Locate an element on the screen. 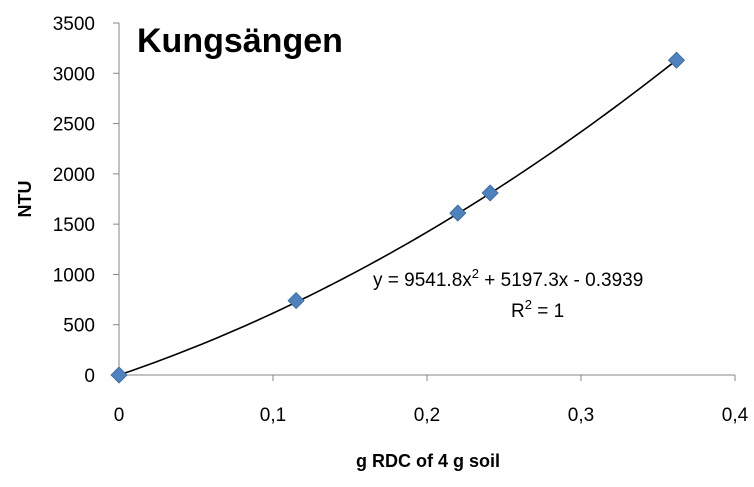 The image size is (754, 487). x-tick-label: 0 is located at coordinates (119, 415).